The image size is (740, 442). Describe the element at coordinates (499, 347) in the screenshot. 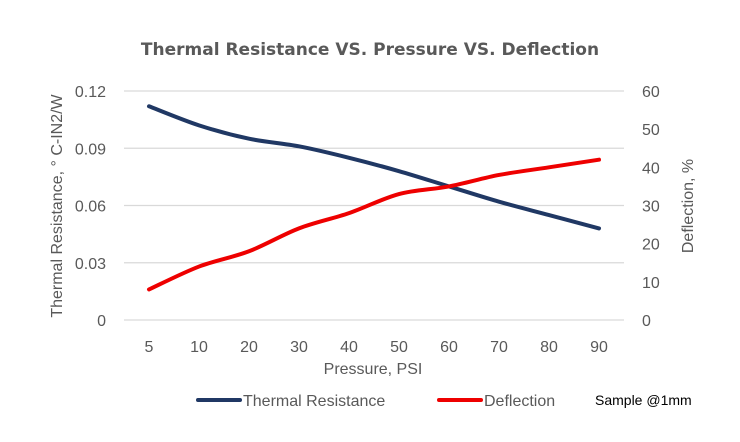

I see `x-tick-label: 70` at that location.